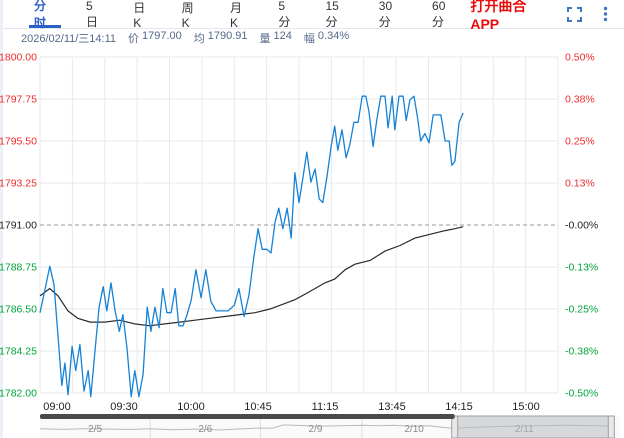 The image size is (624, 438). Describe the element at coordinates (124, 407) in the screenshot. I see `x-axis-time-label: 09:30` at that location.